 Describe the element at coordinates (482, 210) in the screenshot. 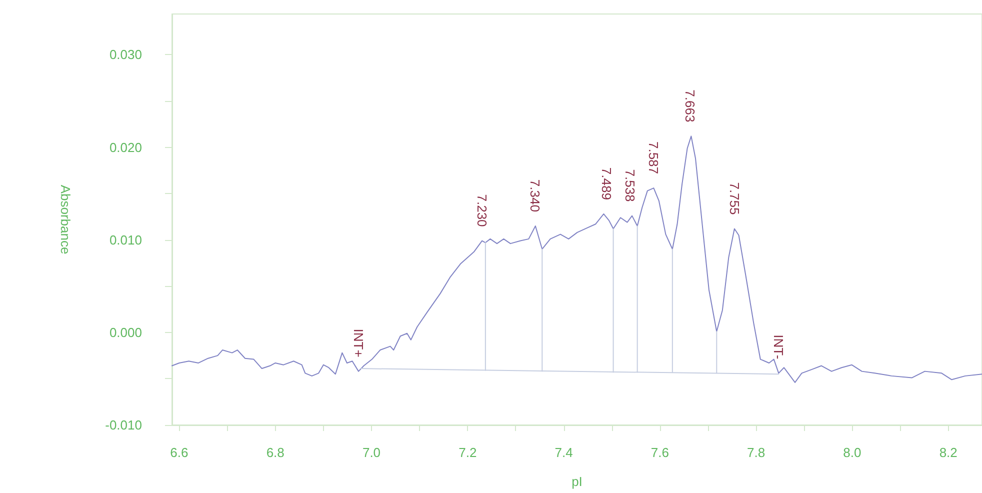

I see `annotation: 7.230` at that location.